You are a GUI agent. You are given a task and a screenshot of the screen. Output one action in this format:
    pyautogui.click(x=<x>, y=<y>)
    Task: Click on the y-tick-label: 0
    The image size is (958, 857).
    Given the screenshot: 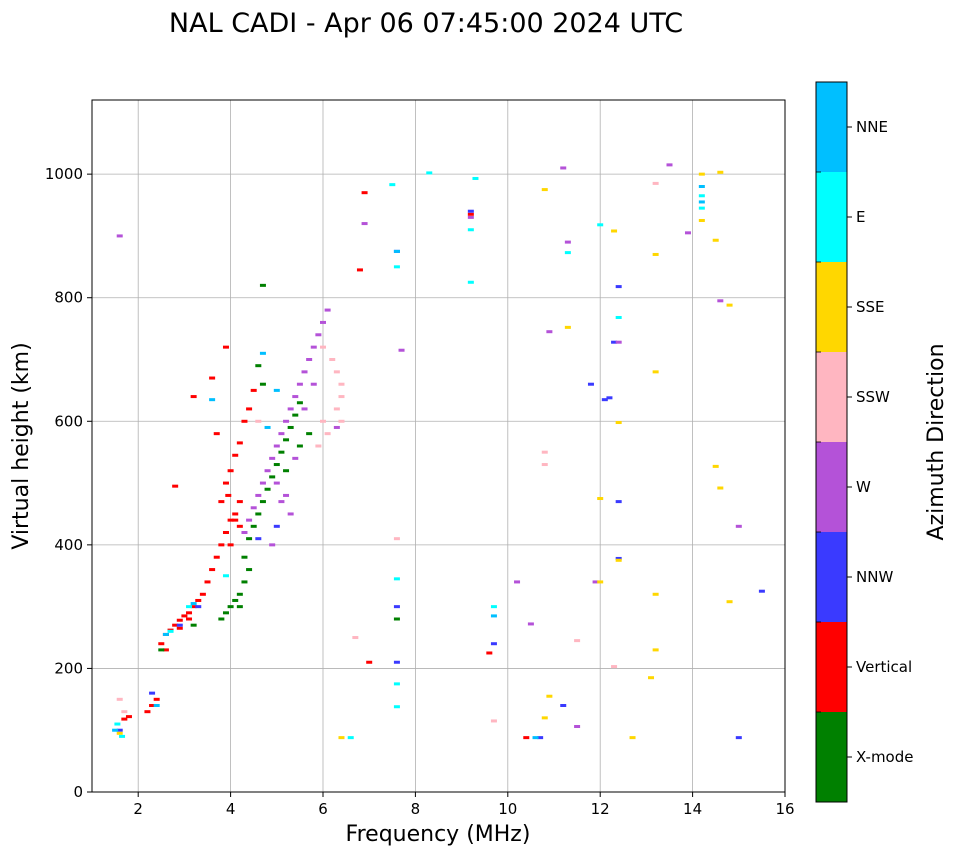 What is the action you would take?
    pyautogui.click(x=78, y=792)
    